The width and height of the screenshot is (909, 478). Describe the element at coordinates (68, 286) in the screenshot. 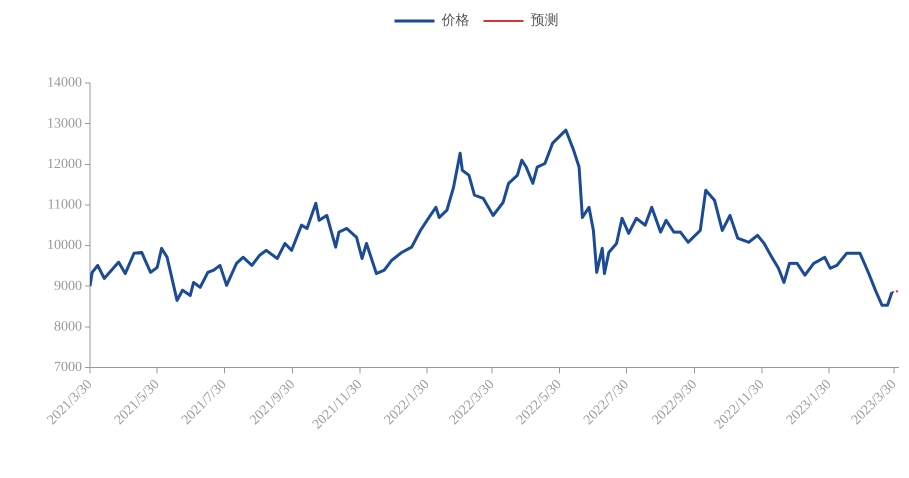

I see `y-tick-label: 9000` at that location.